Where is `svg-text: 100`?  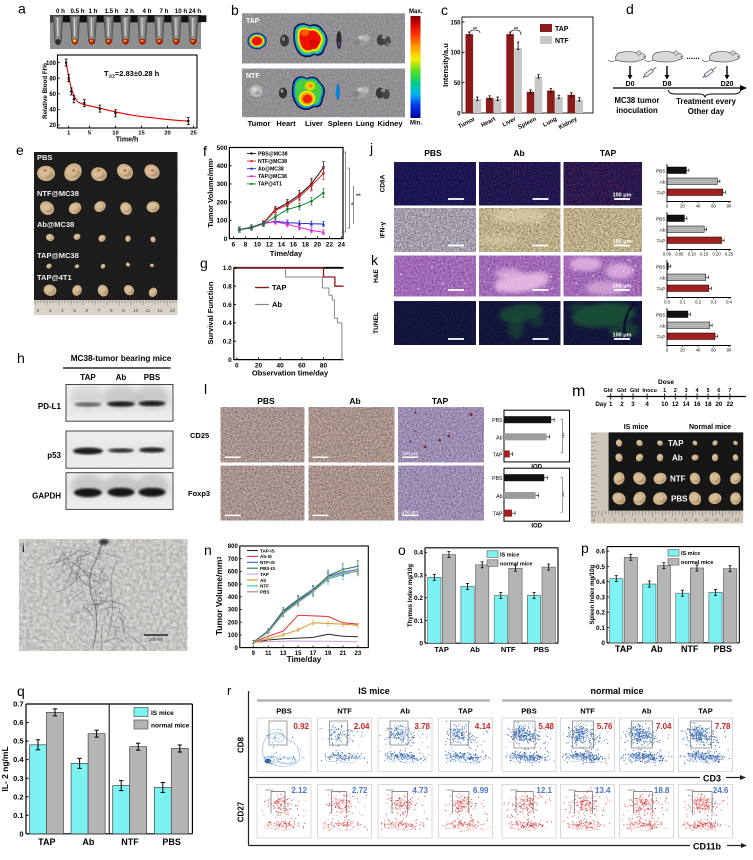
svg-text: 100 is located at coordinates (51, 64).